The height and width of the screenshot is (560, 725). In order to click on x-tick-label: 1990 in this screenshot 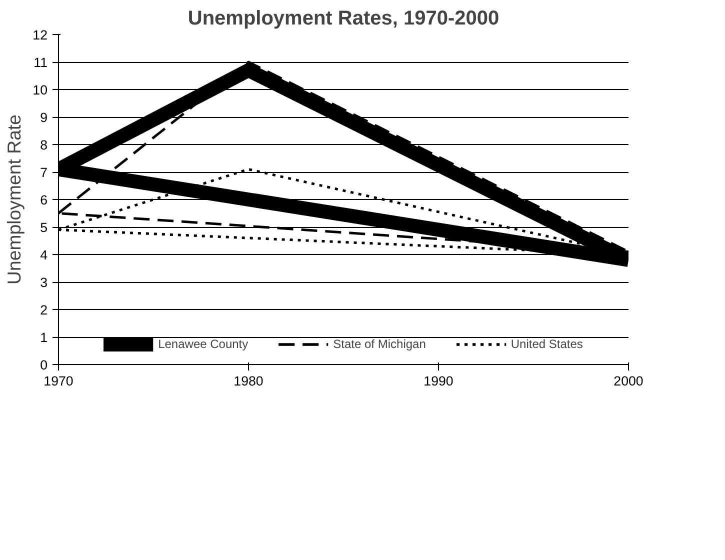, I will do `click(439, 381)`.